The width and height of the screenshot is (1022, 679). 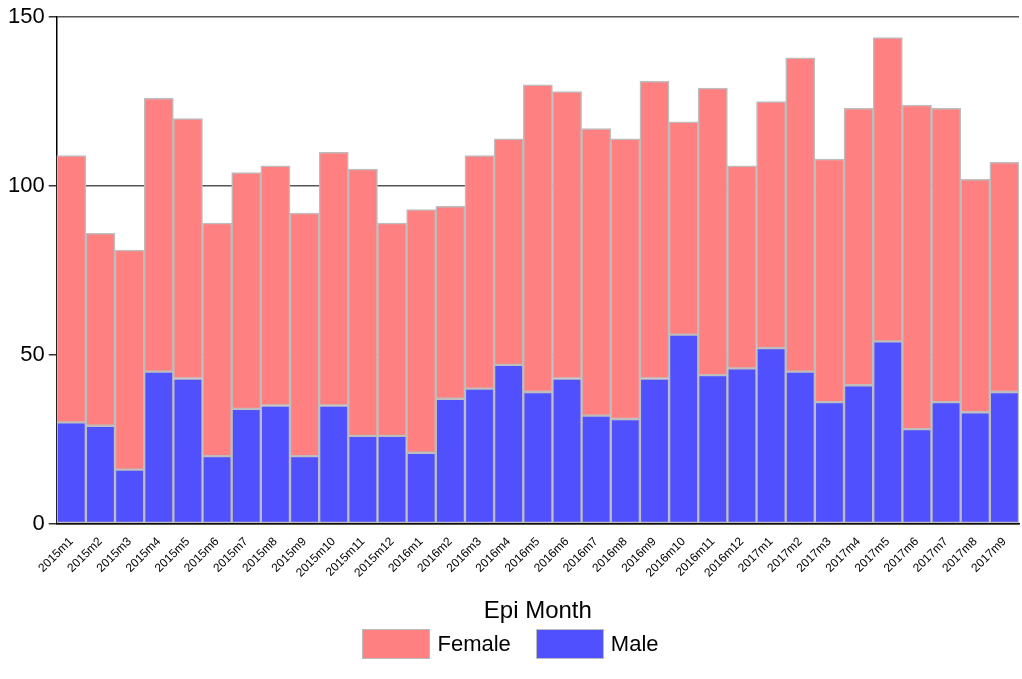 I want to click on y-tick-label: 150, so click(x=26, y=16).